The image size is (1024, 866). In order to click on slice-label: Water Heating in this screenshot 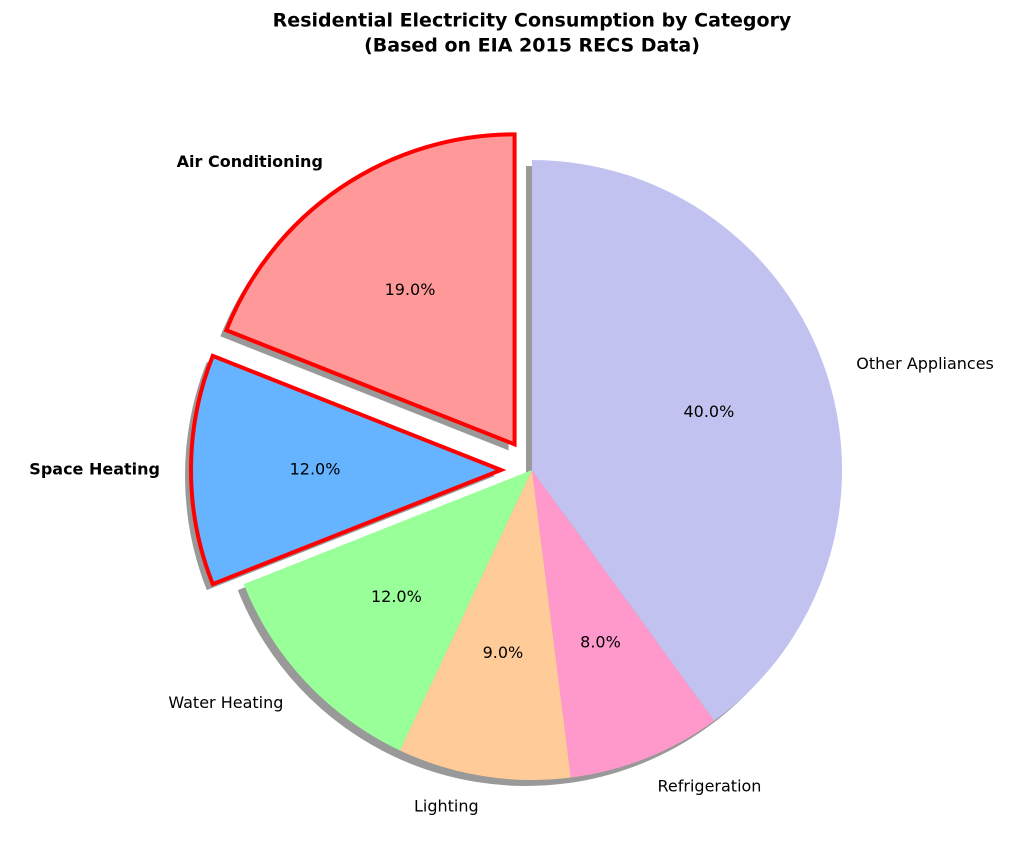, I will do `click(225, 702)`.